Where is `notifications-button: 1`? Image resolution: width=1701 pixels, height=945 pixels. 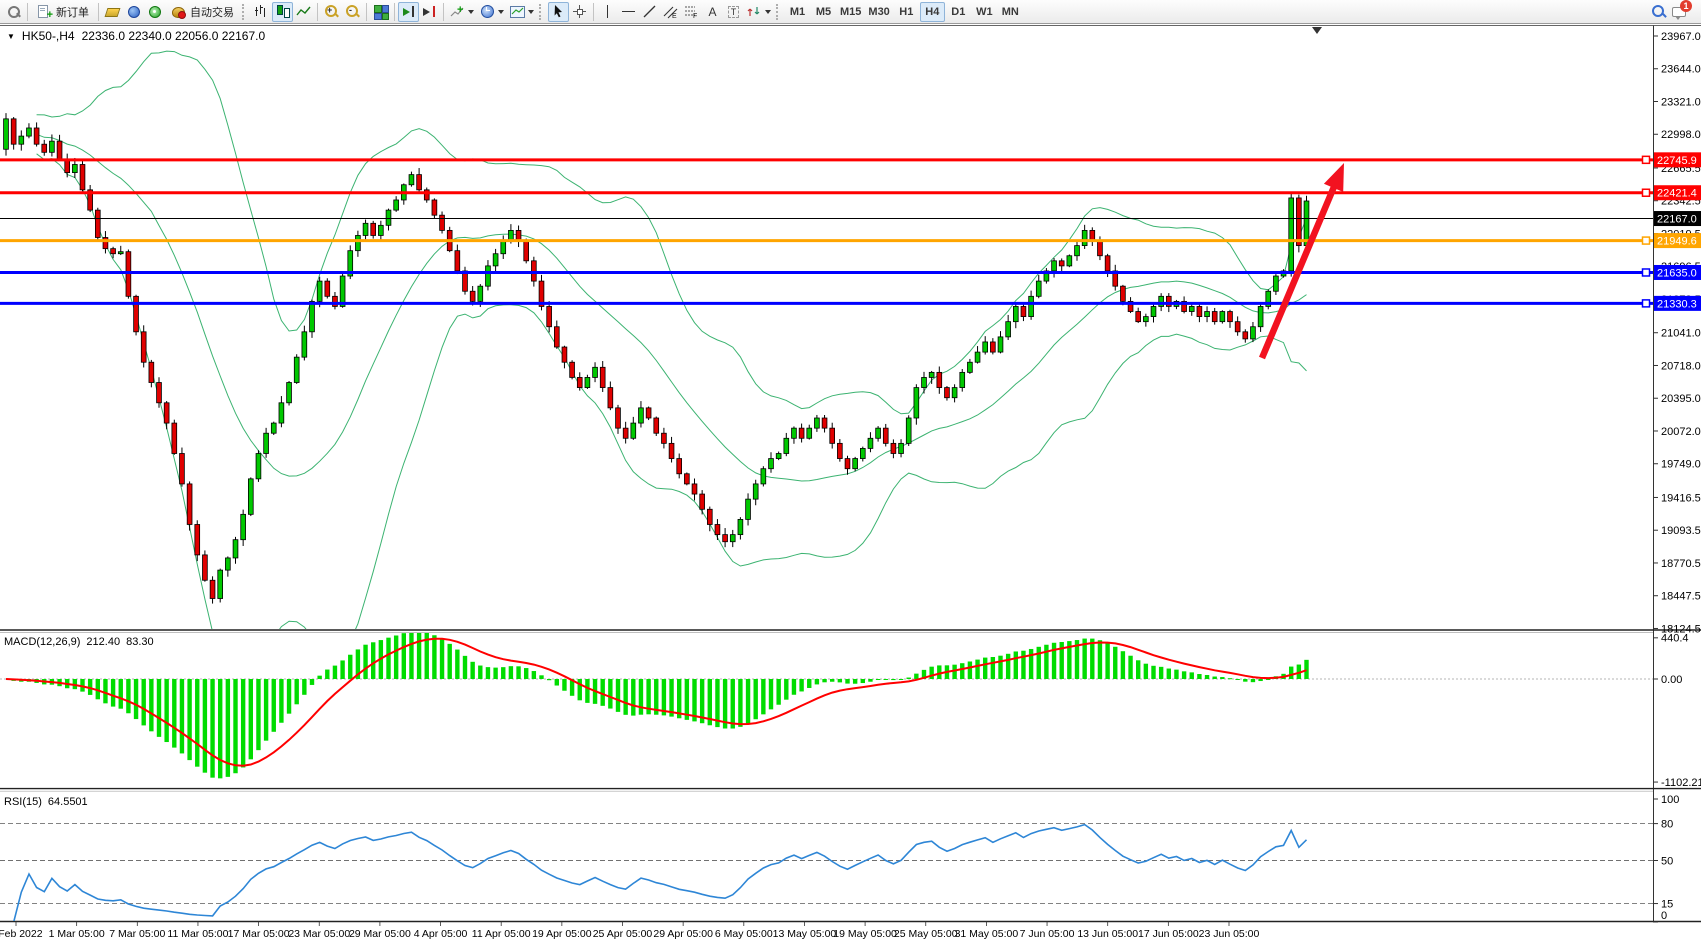 notifications-button: 1 is located at coordinates (1680, 11).